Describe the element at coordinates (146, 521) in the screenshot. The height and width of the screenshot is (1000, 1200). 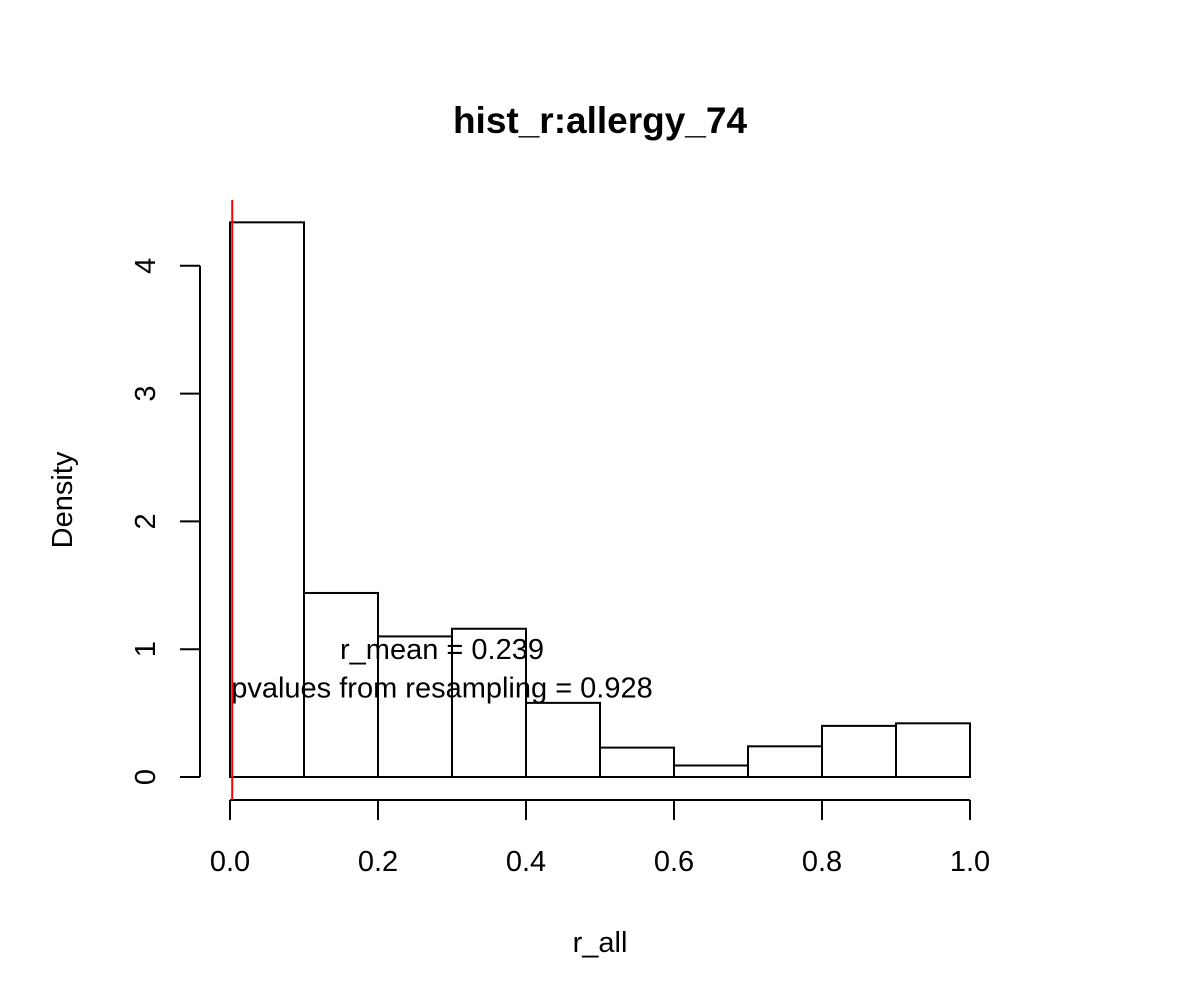
I see `y-tick-label: 2` at that location.